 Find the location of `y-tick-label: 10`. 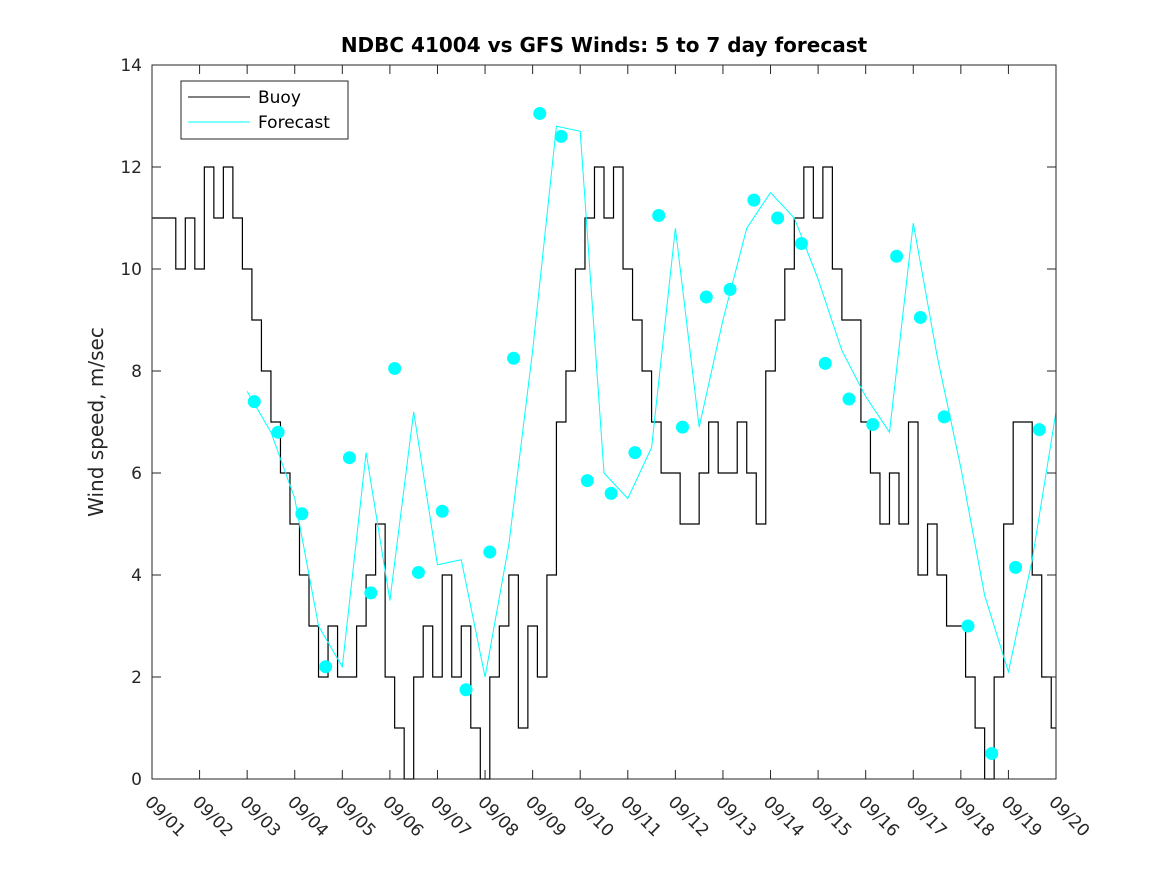

y-tick-label: 10 is located at coordinates (131, 270).